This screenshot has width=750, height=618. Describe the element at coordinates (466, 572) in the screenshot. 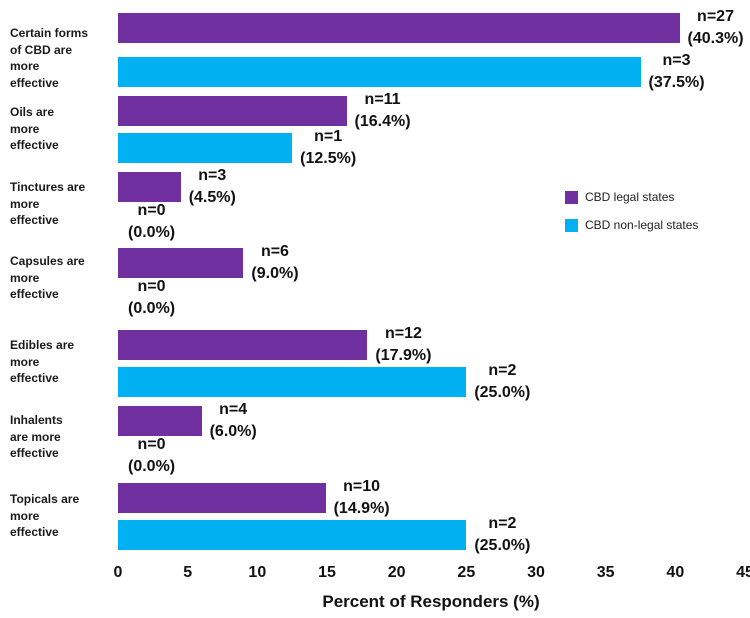

I see `x-tick-label: 25` at that location.